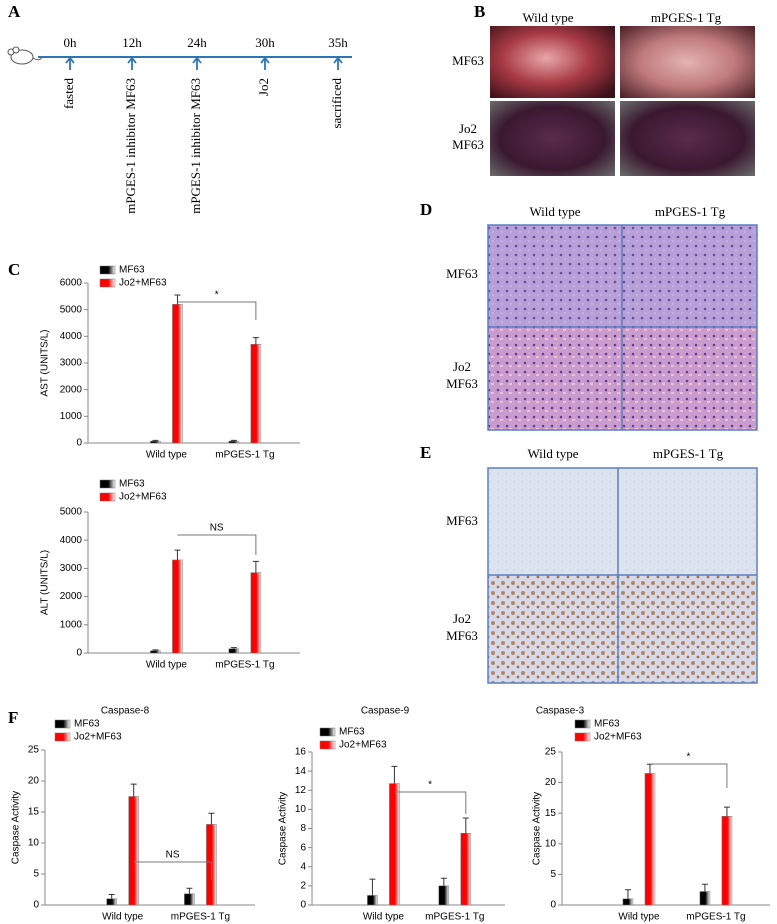 Image resolution: width=777 pixels, height=924 pixels. Describe the element at coordinates (479, 11) in the screenshot. I see `panel-label: B` at that location.